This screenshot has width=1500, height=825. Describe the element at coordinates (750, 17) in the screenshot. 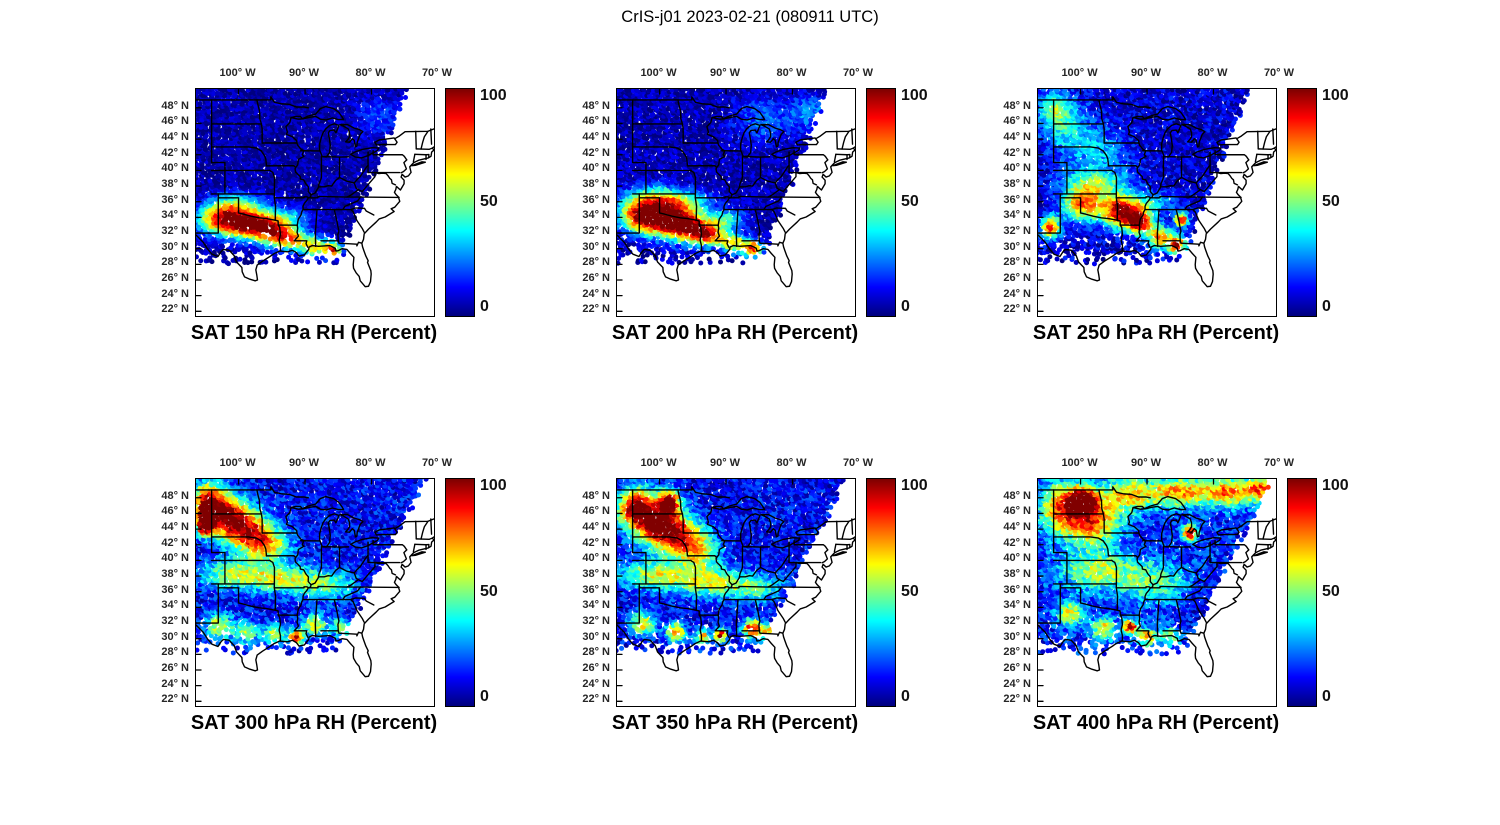

I see `figure-title: CrIS-j01 2023-02-21 (080911 UTC)` at that location.